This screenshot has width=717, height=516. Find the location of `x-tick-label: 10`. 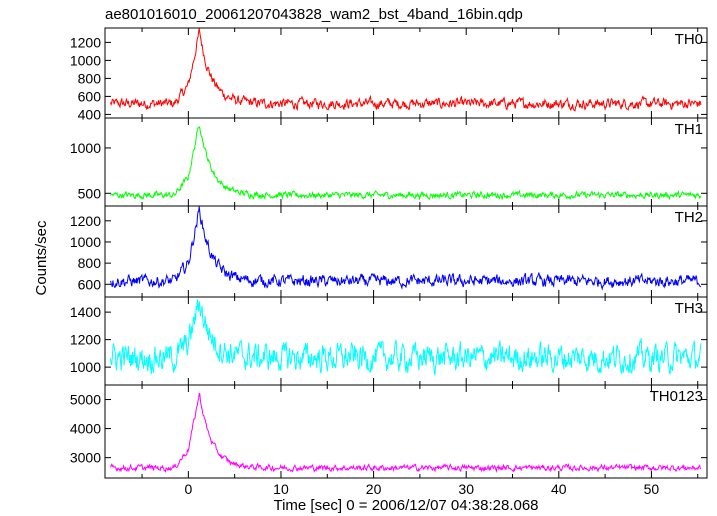

x-tick-label: 10 is located at coordinates (281, 489).